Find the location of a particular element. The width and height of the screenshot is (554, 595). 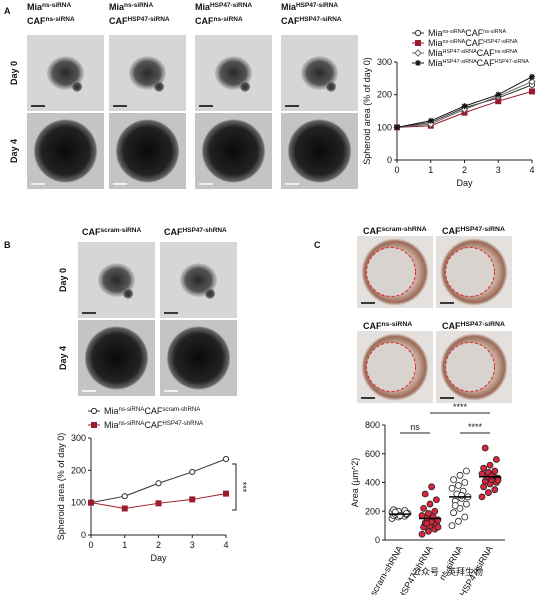

row-label: Day 4 is located at coordinates (14, 151).